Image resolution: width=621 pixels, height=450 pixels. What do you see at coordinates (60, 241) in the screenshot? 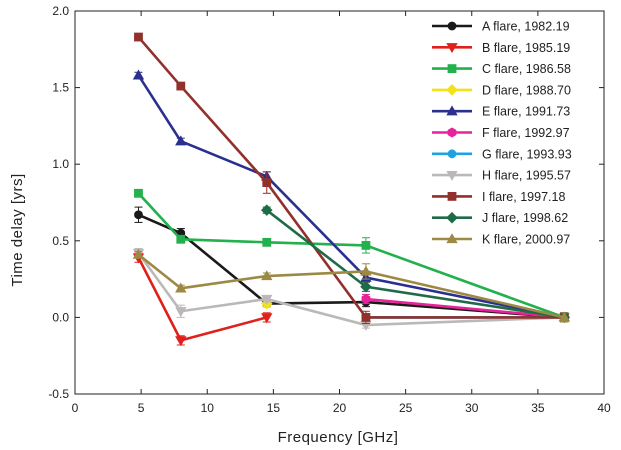
I see `y-tick-label: 0.5` at bounding box center [60, 241].